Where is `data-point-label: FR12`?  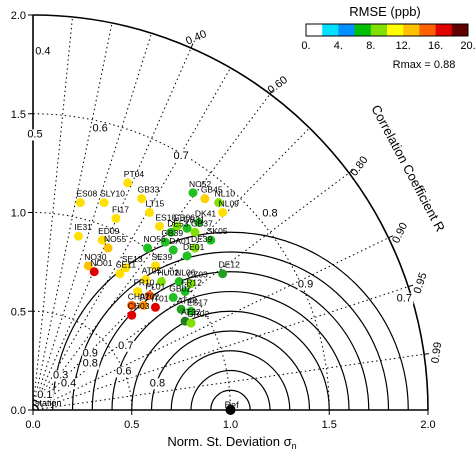 data-point-label: FR12 is located at coordinates (191, 283).